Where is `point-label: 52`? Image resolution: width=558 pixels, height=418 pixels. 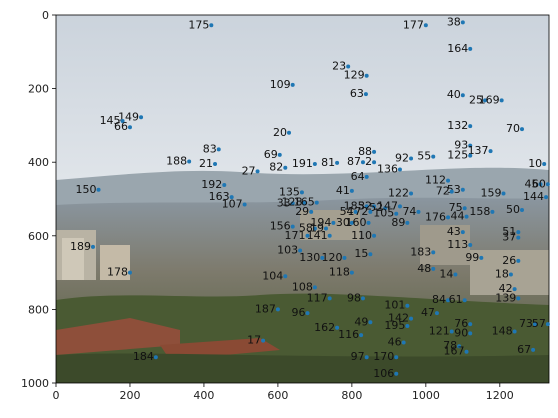 point-label: 52 is located at coordinates (376, 207).